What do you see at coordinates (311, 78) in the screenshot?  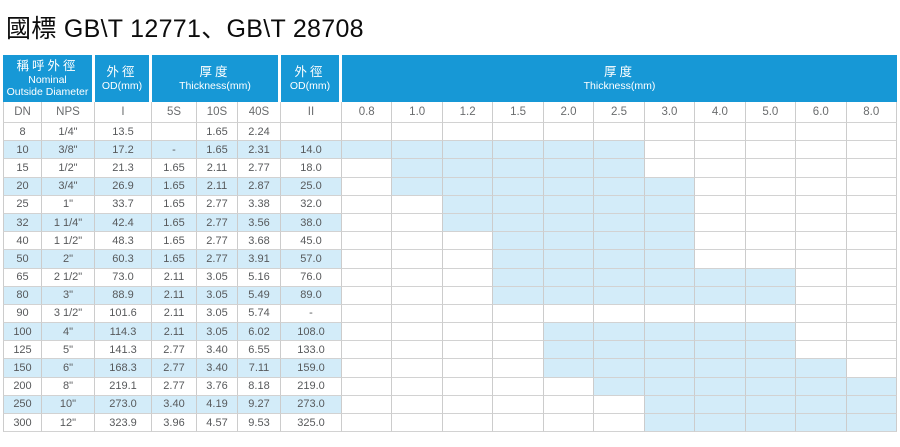 I see `header-group-od-2: 外徑 OD(mm)` at bounding box center [311, 78].